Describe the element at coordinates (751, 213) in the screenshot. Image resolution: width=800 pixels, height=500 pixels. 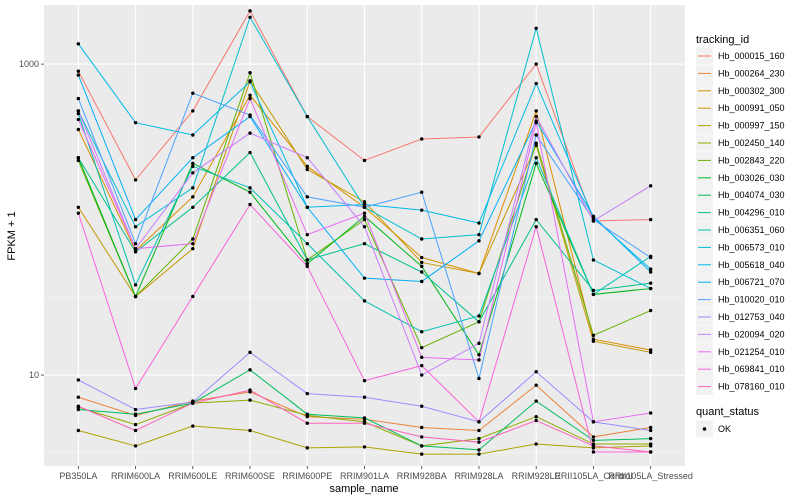
I see `legend-label: Hb_004296_010` at that location.